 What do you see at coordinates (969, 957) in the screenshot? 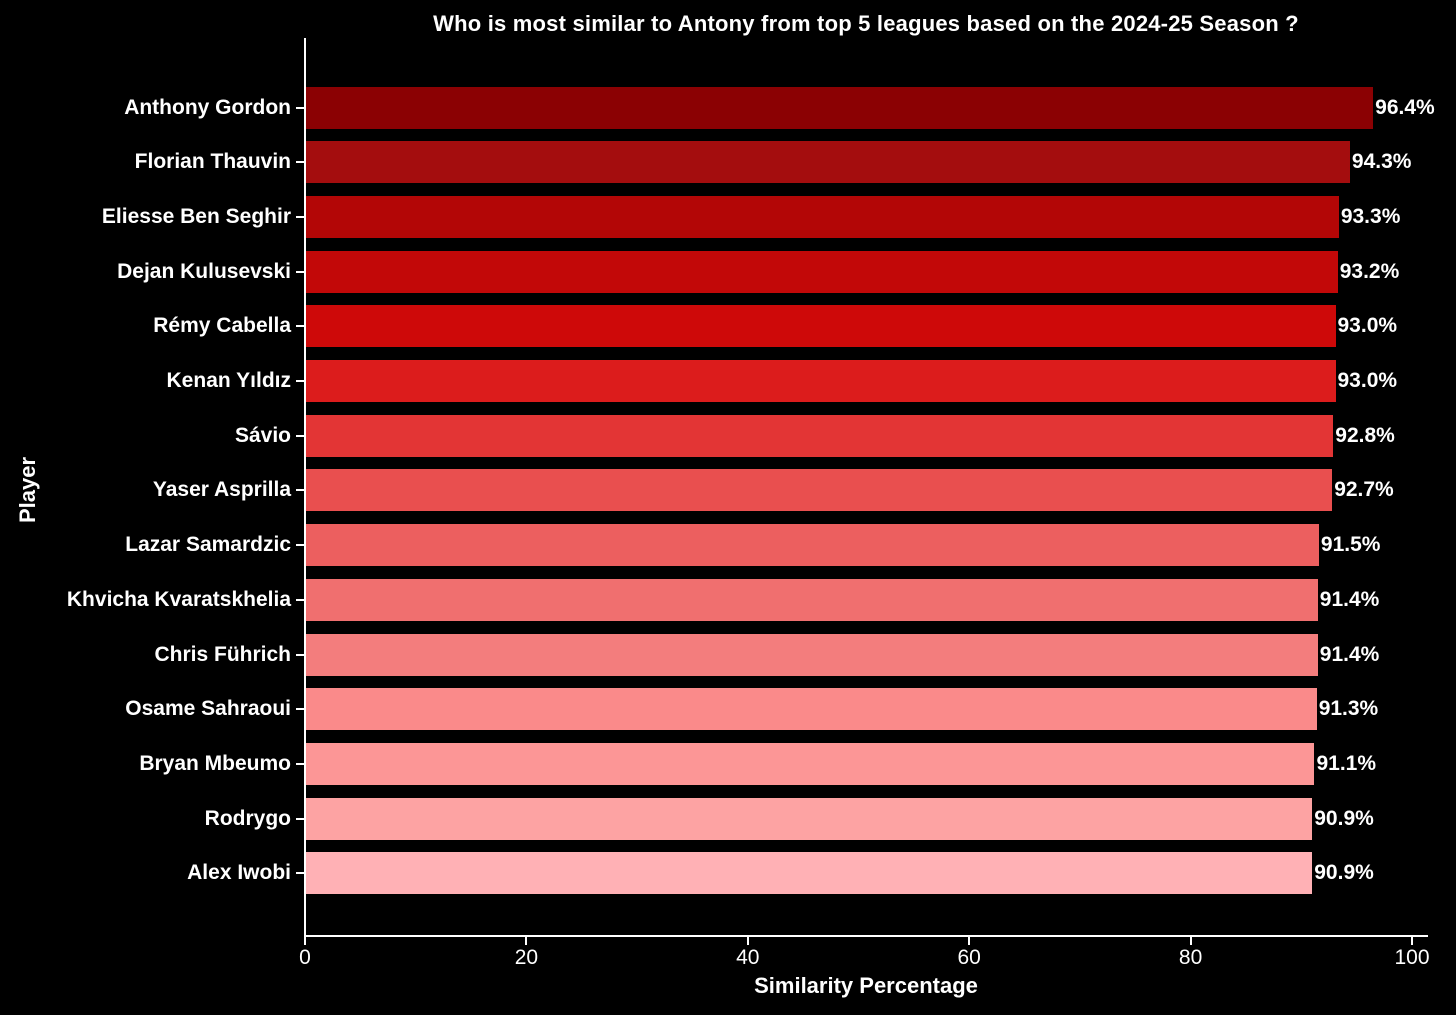
I see `x-tick-label: 60` at bounding box center [969, 957].